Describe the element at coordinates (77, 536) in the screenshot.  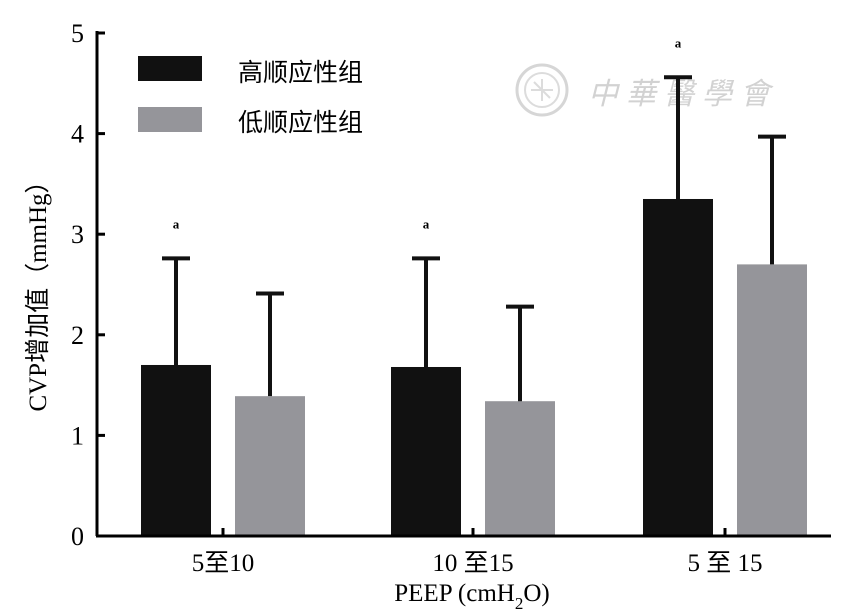
I see `y-tick-label-0: 0` at that location.